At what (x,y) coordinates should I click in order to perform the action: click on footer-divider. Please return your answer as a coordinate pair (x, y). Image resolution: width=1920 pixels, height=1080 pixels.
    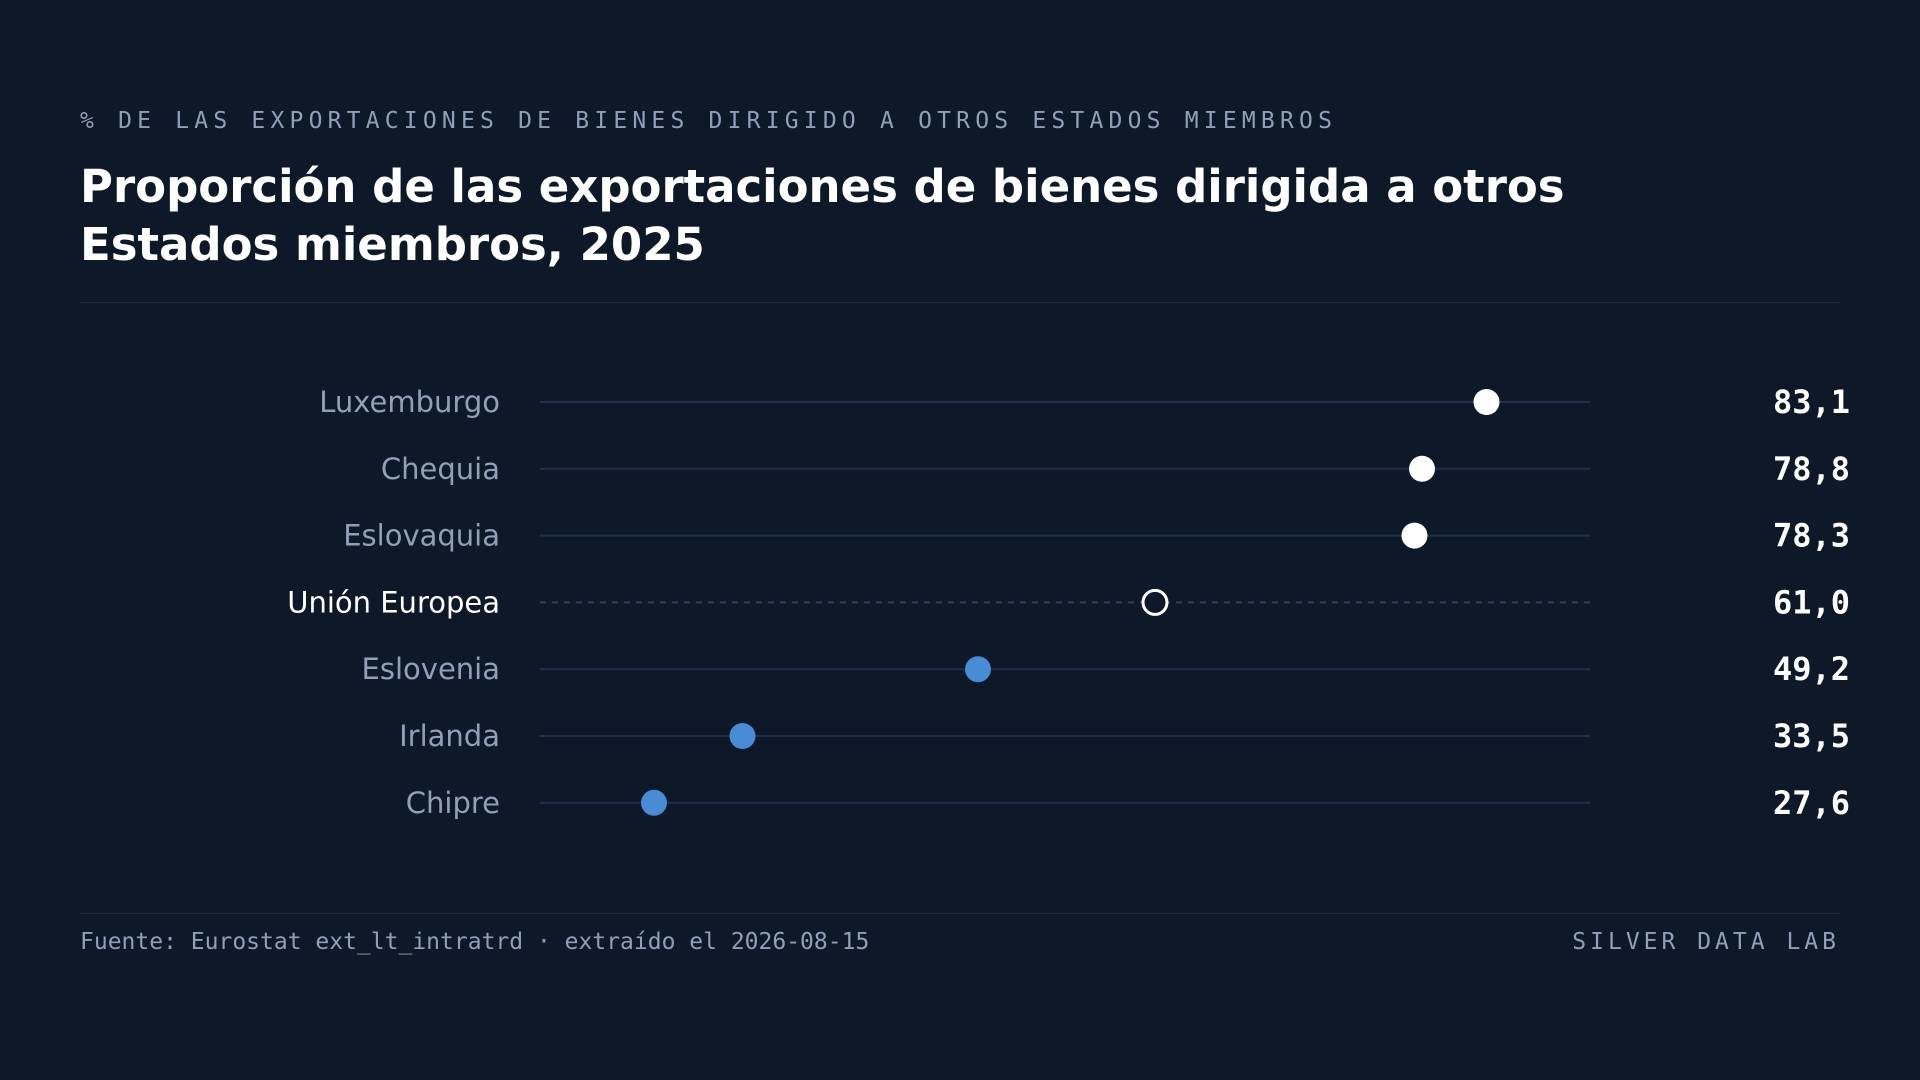
    Looking at the image, I should click on (960, 913).